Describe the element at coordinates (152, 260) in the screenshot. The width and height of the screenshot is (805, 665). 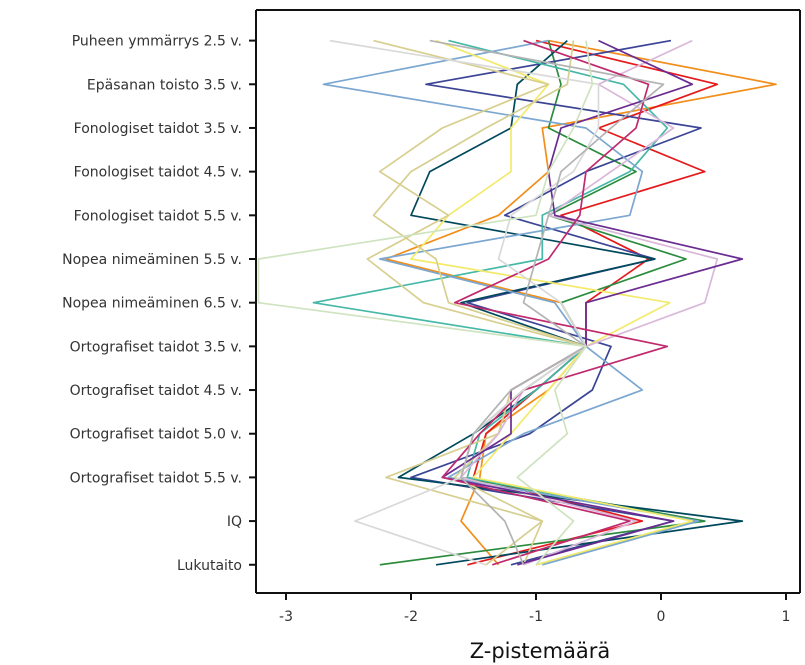
I see `y-tick-label: Nopea nimeäminen 5.5 v.` at that location.